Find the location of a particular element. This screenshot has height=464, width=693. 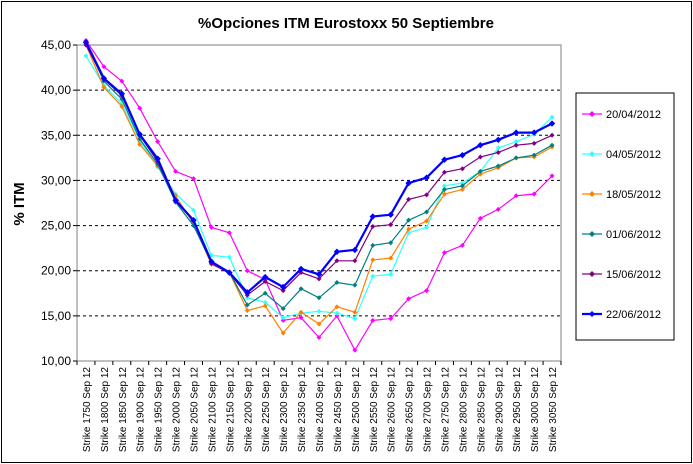

x-tick-label: Strike 2950 Sep 12 is located at coordinates (517, 409).